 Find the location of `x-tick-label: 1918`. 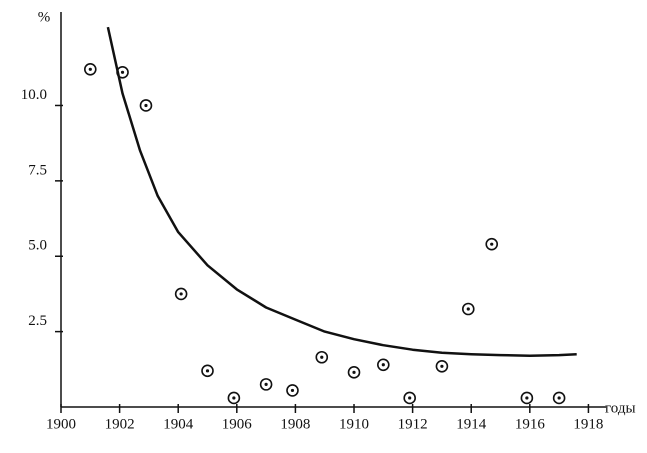

x-tick-label: 1918 is located at coordinates (588, 424).